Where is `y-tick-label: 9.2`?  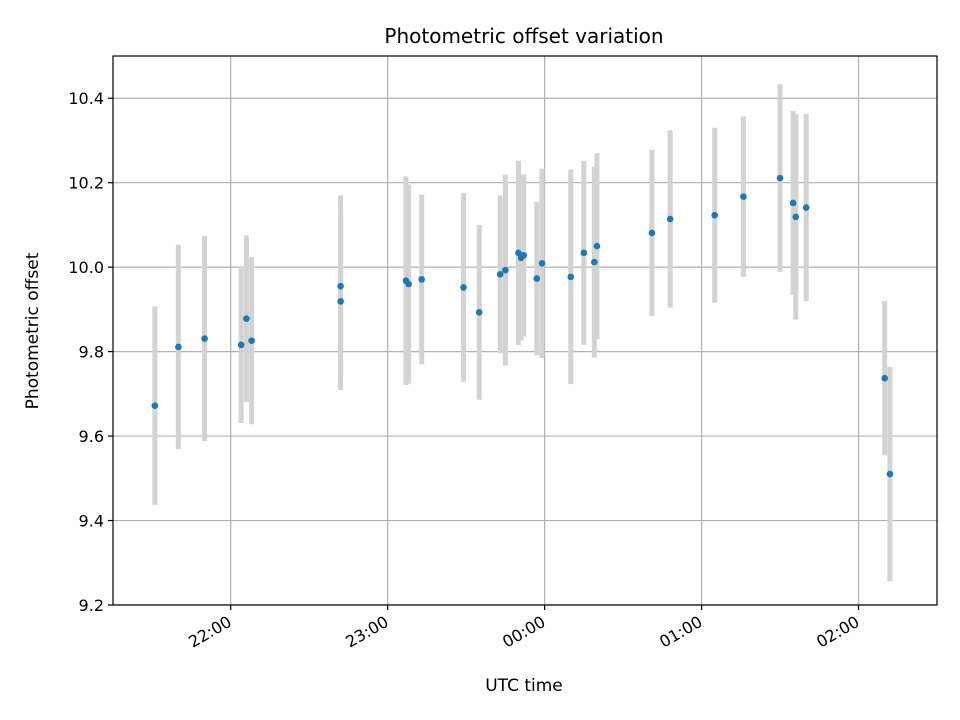
y-tick-label: 9.2 is located at coordinates (91, 605).